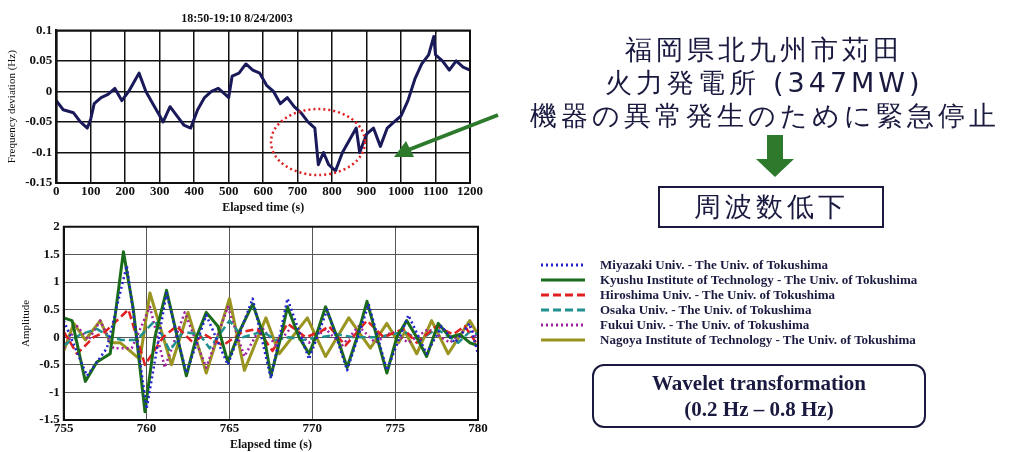  I want to click on x-tick-label: 200, so click(125, 191).